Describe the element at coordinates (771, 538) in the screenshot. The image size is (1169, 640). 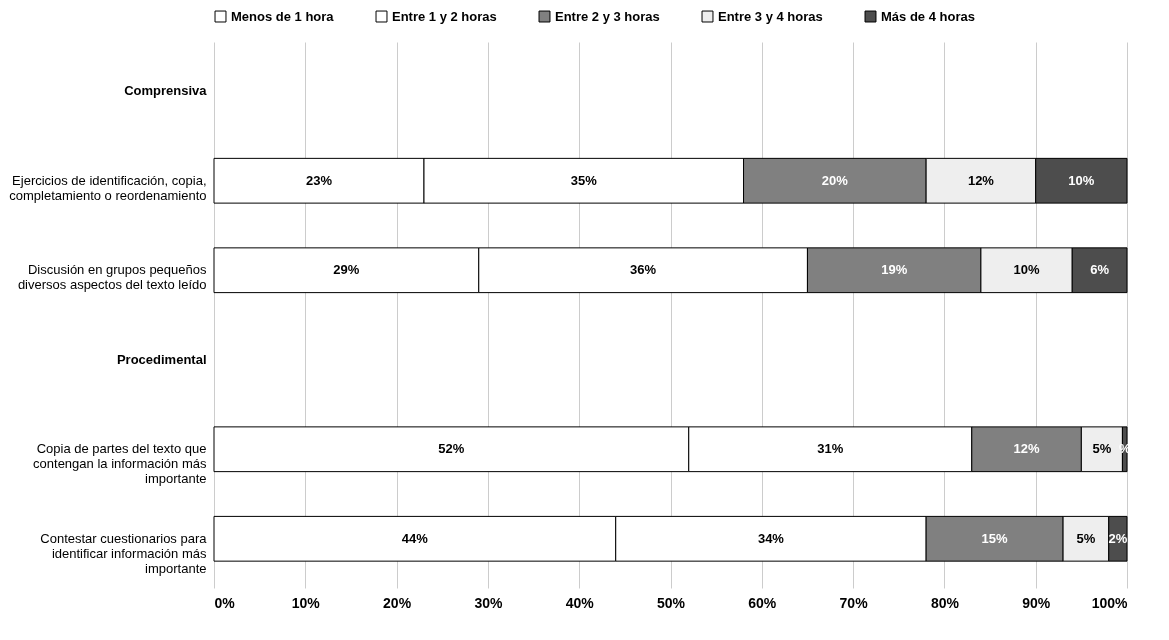
I see `data-label: 34%` at that location.